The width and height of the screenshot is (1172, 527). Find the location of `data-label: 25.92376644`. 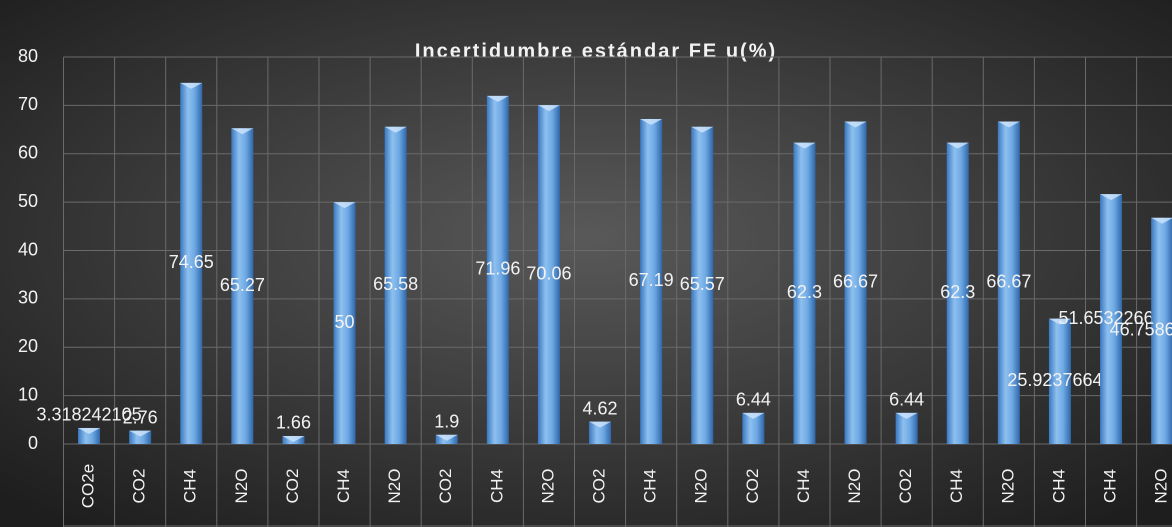

data-label: 25.92376644 is located at coordinates (1059, 380).